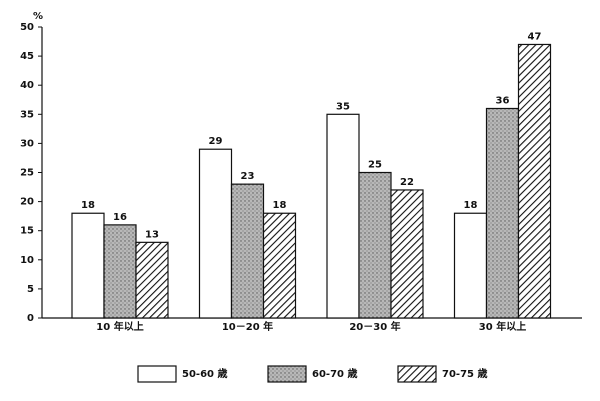  Describe the element at coordinates (27, 114) in the screenshot. I see `y-tick-label: 35` at that location.